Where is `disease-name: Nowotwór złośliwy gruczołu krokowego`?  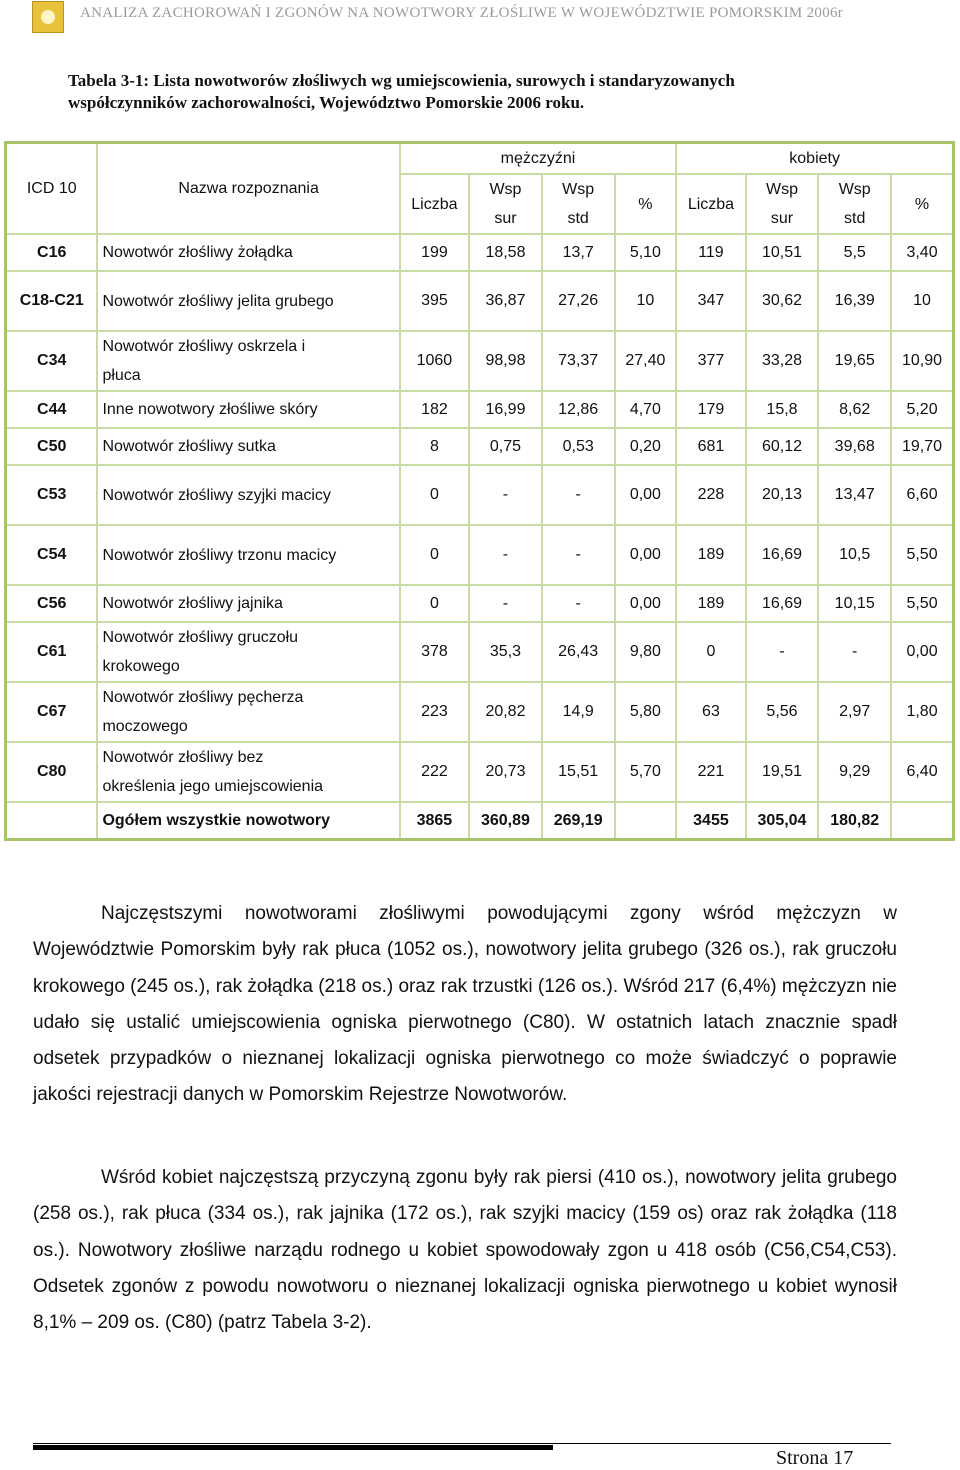 disease-name: Nowotwór złośliwy gruczołu krokowego is located at coordinates (200, 652).